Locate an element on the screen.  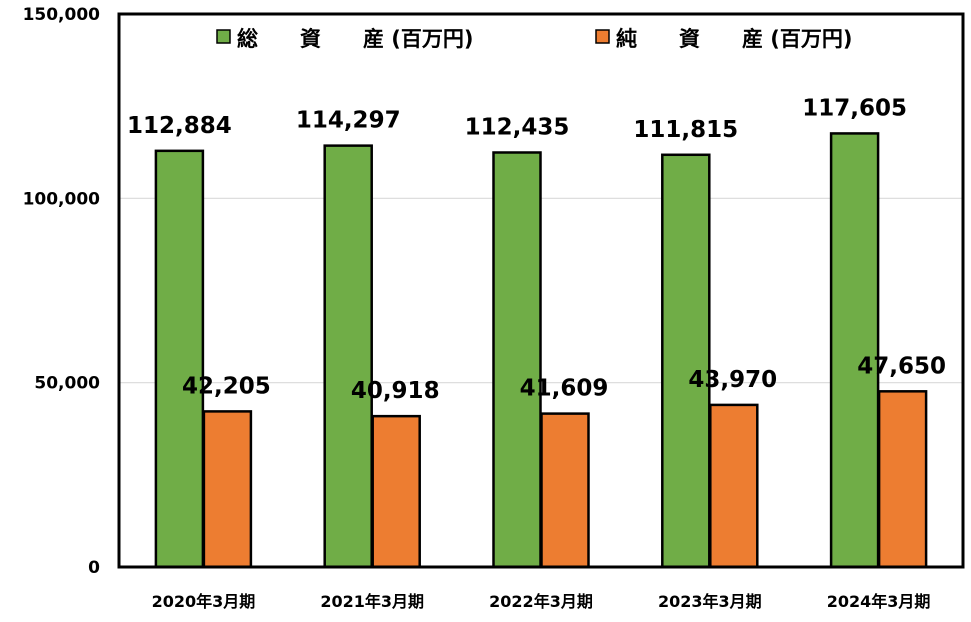
x-category-label: 2023年3月期 is located at coordinates (710, 601).